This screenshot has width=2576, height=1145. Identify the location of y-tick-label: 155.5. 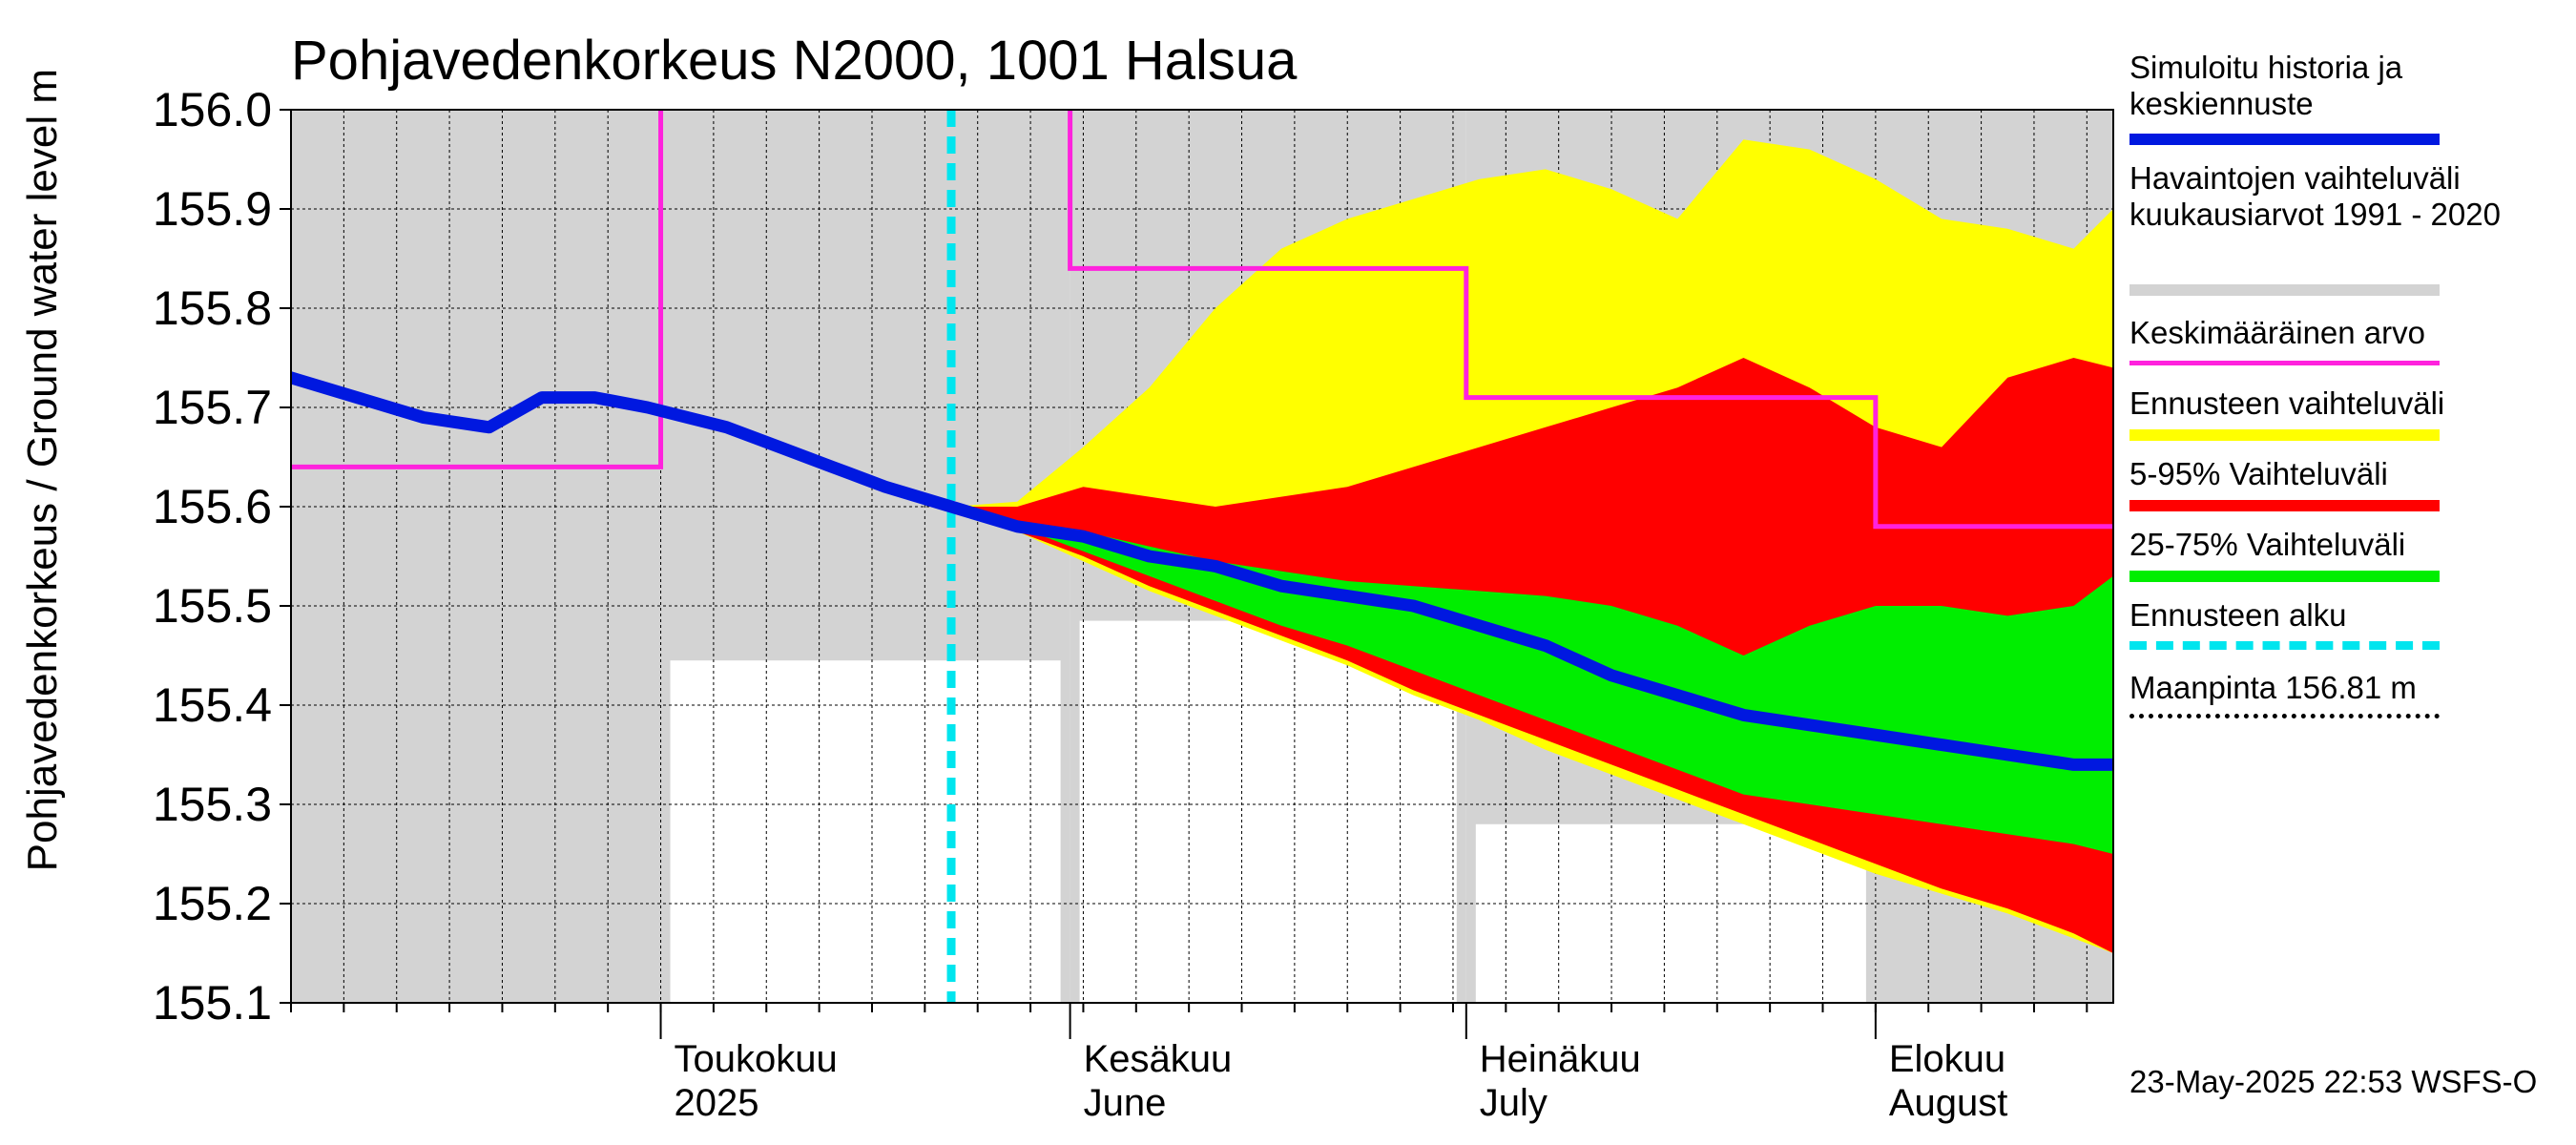
(212, 606).